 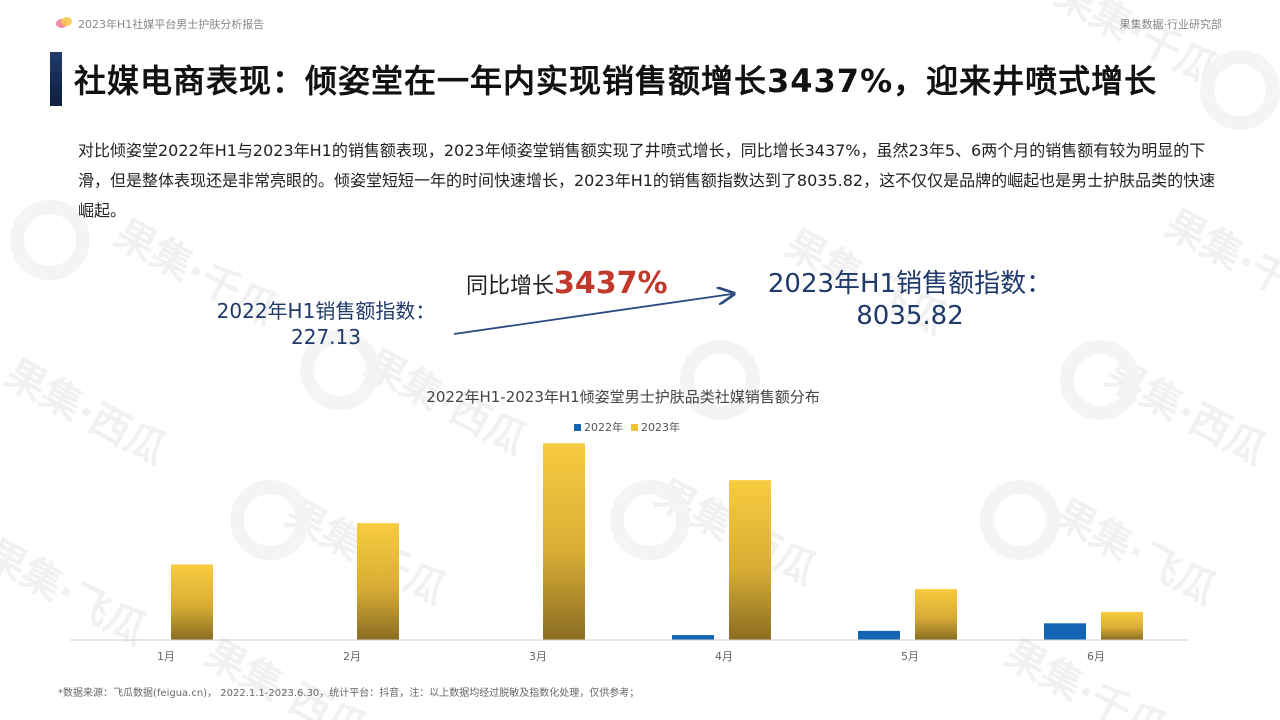 I want to click on org-name: 果集数据·行业研究部, so click(x=1171, y=24).